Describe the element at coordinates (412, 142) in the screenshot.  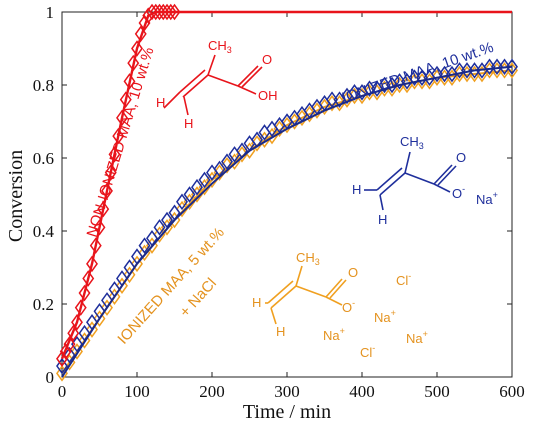
I see `blue-ch3: CH3` at that location.